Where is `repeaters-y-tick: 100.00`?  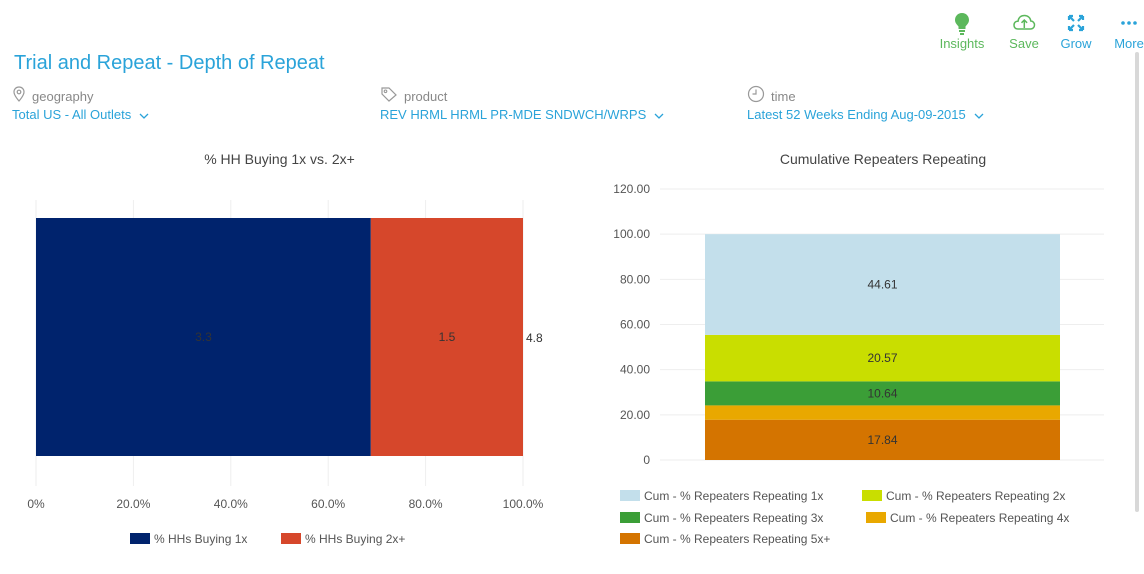
repeaters-y-tick: 100.00 is located at coordinates (631, 234).